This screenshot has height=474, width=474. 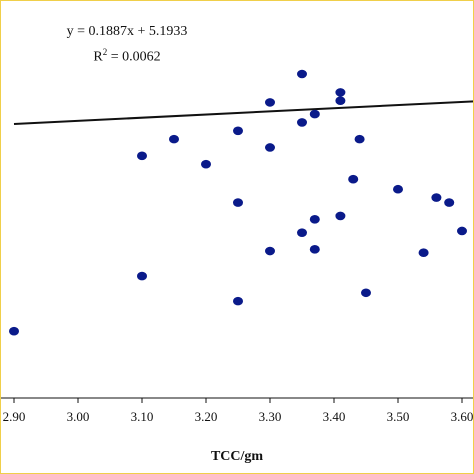 I want to click on regression-annotation: y = 0.1887x + 5.1933 R2 = 0.0062, so click(x=127, y=45).